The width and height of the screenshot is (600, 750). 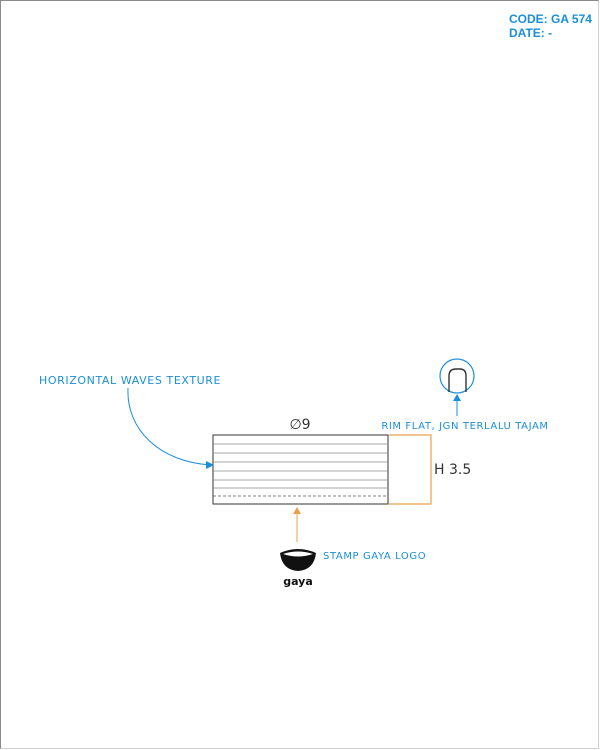 I want to click on height-dimension: H 3.5, so click(x=430, y=469).